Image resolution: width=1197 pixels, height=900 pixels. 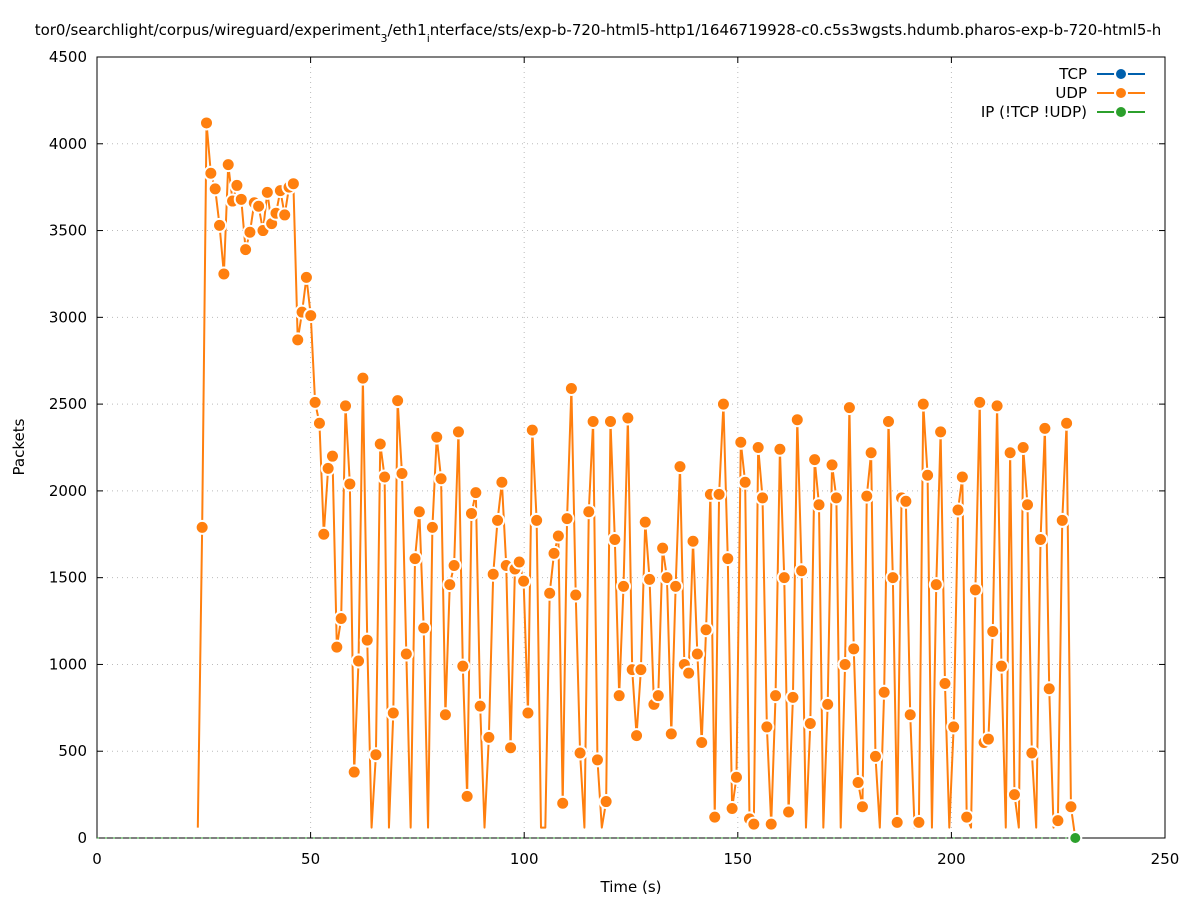 What do you see at coordinates (68, 231) in the screenshot?
I see `y-tick-label: 3500` at bounding box center [68, 231].